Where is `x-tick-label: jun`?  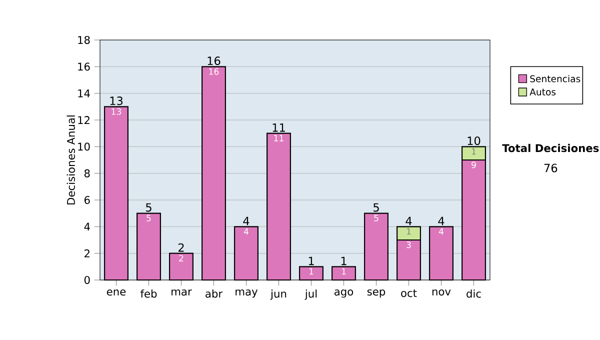 x-tick-label: jun is located at coordinates (278, 294).